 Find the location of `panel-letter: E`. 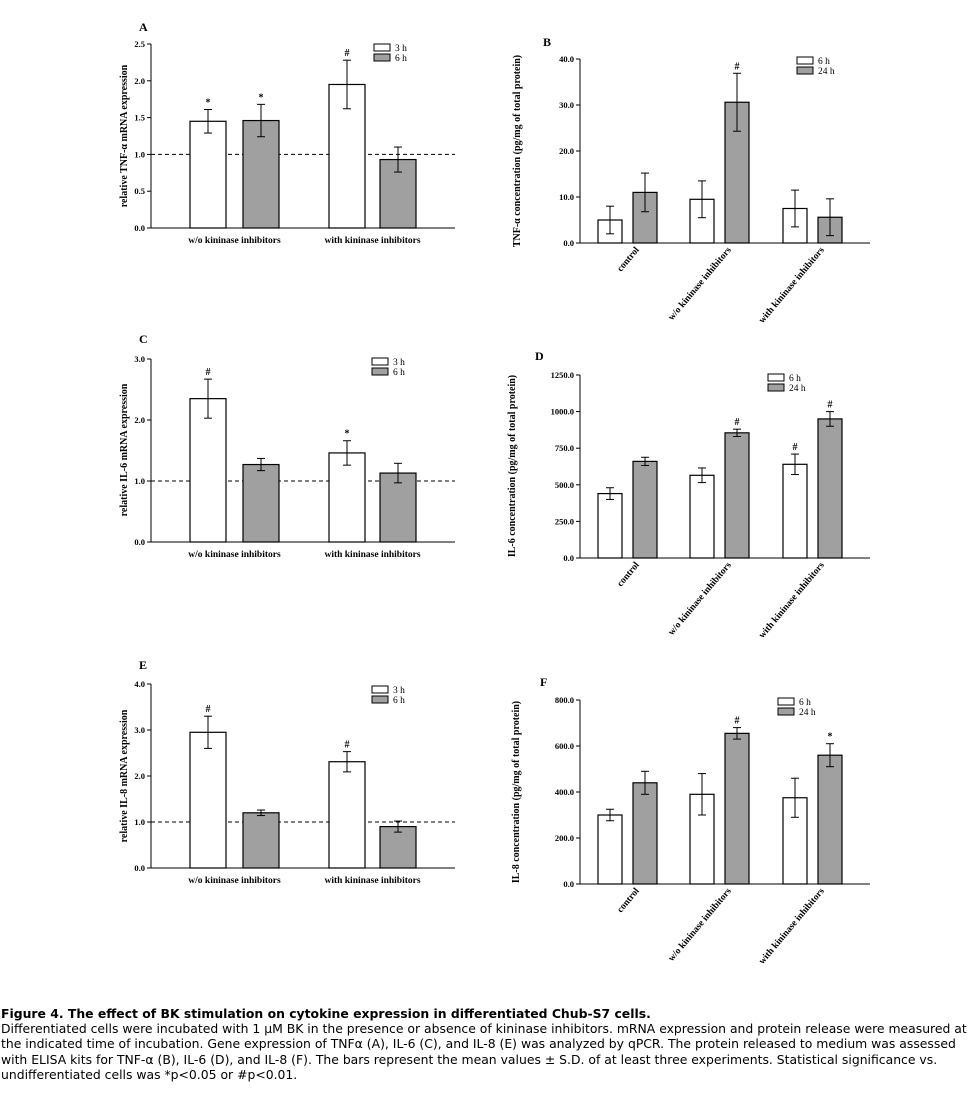

panel-letter: E is located at coordinates (143, 665).